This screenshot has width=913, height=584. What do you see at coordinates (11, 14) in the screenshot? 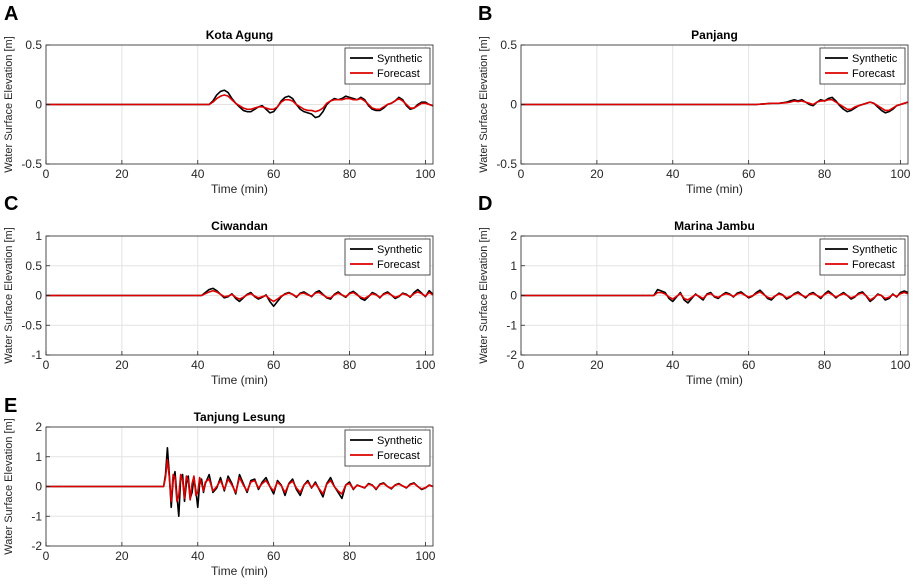
I see `panel-label: A` at bounding box center [11, 14].